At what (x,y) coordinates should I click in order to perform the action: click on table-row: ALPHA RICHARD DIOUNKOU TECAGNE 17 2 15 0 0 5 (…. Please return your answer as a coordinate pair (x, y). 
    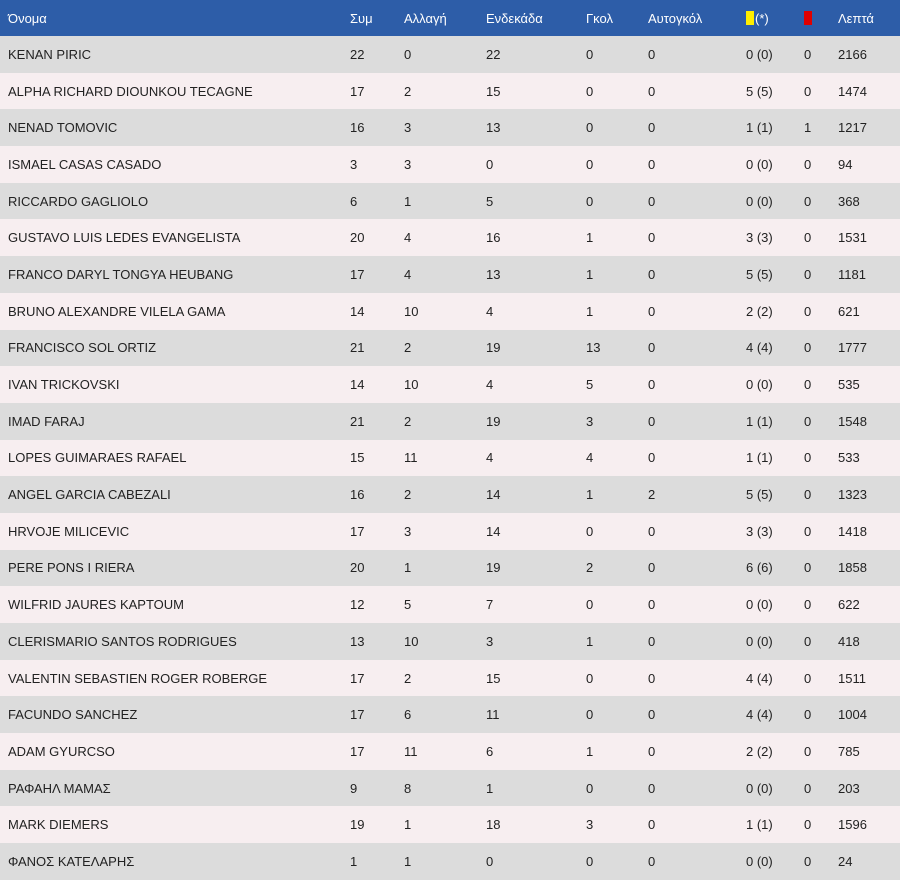
    Looking at the image, I should click on (450, 91).